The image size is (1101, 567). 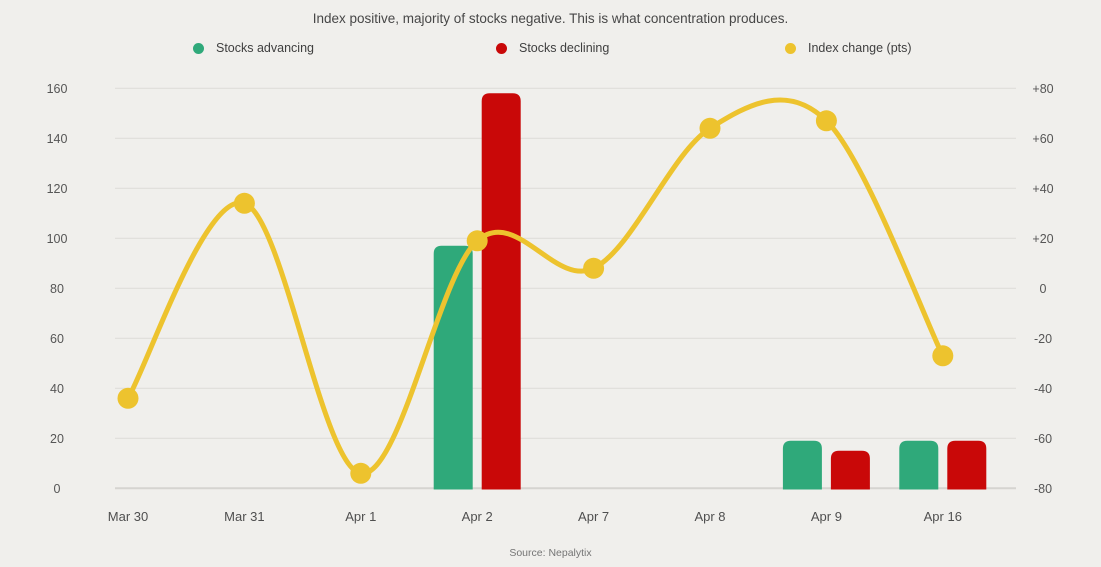 I want to click on x-axis-category-label: Apr 9, so click(x=826, y=516).